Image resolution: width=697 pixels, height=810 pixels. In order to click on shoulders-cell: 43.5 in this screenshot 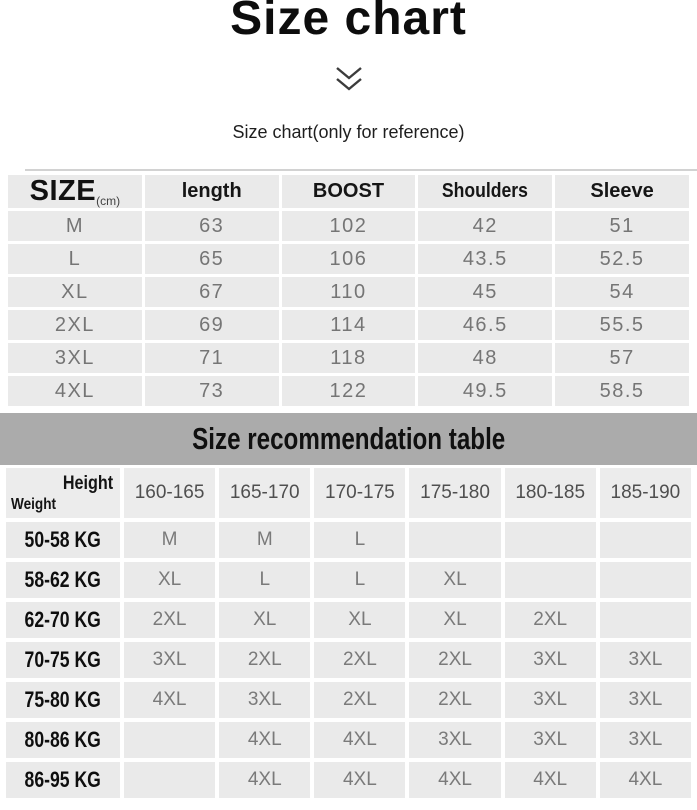, I will do `click(485, 259)`.